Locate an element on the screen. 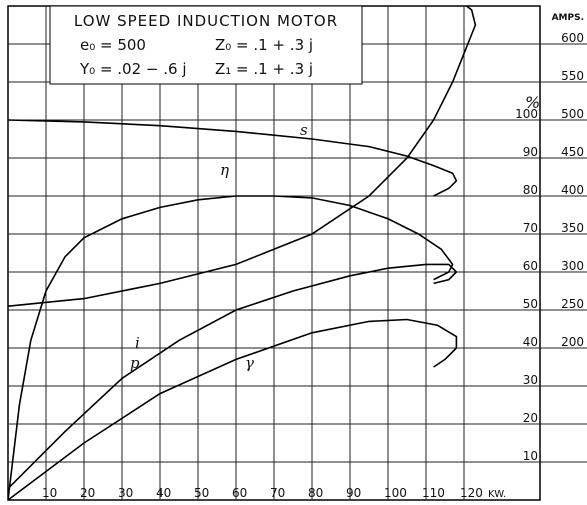 This screenshot has width=587, height=505. y-tick-label: 50 is located at coordinates (530, 304).